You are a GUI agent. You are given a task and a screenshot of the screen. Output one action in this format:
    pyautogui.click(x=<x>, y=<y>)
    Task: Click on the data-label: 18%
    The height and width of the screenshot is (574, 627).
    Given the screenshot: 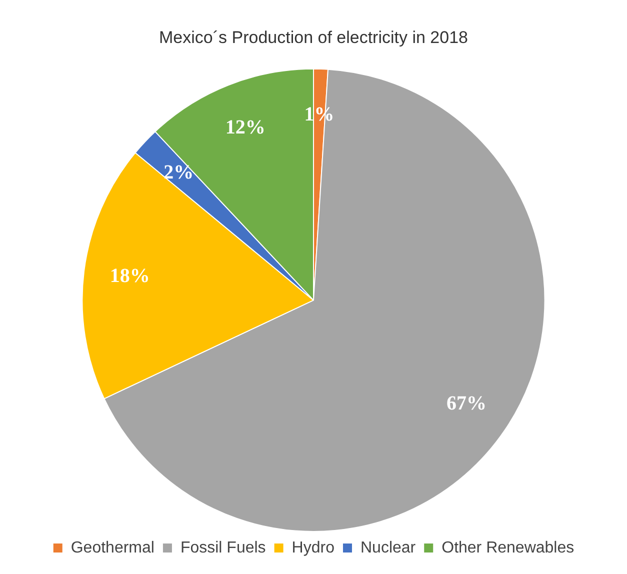 What is the action you would take?
    pyautogui.click(x=130, y=276)
    